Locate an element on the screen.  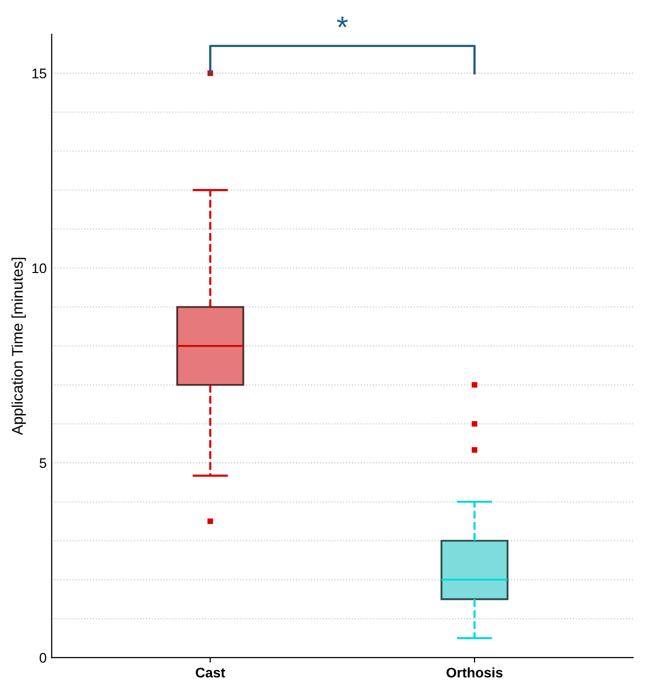
y-tick-label: 15 is located at coordinates (39, 73).